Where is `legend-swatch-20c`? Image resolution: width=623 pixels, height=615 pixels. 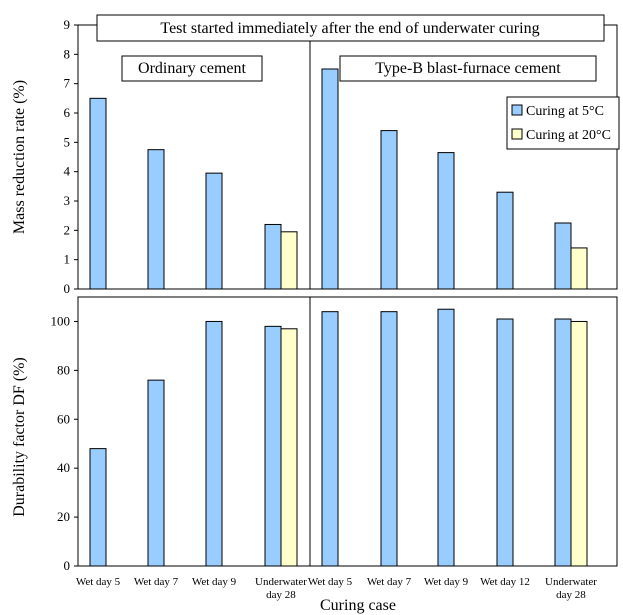 legend-swatch-20c is located at coordinates (517, 134).